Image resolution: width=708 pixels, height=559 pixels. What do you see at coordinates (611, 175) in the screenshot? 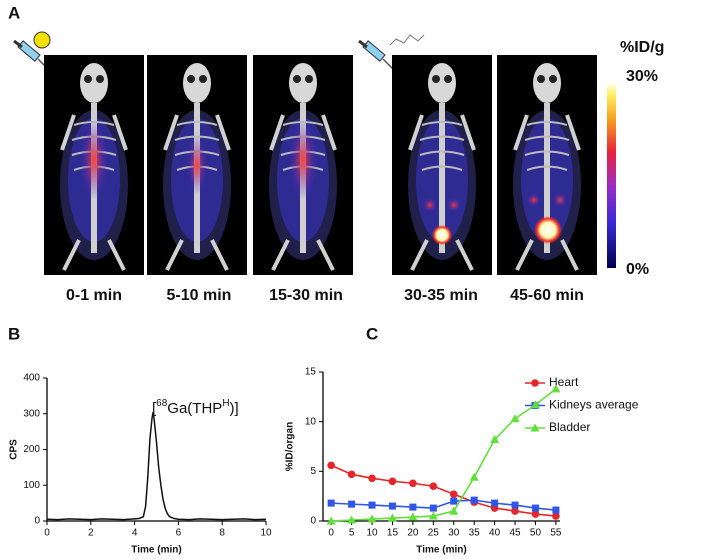
I see `colorbar` at bounding box center [611, 175].